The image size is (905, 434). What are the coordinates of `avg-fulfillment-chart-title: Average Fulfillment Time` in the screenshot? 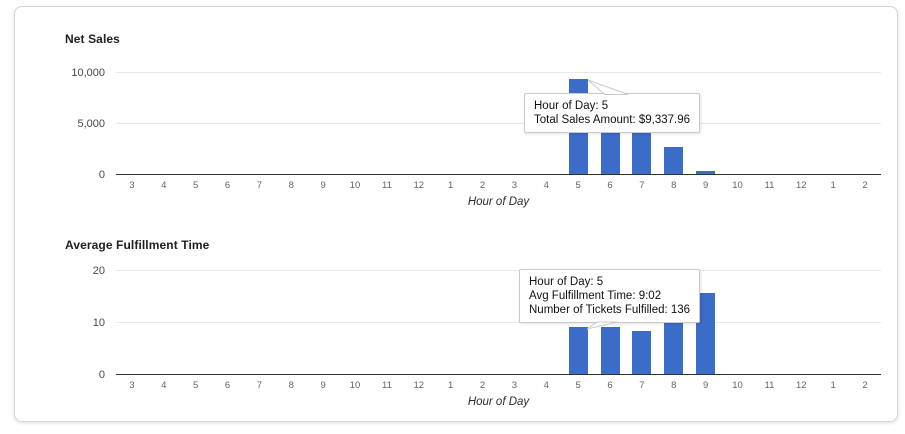 It's located at (137, 245).